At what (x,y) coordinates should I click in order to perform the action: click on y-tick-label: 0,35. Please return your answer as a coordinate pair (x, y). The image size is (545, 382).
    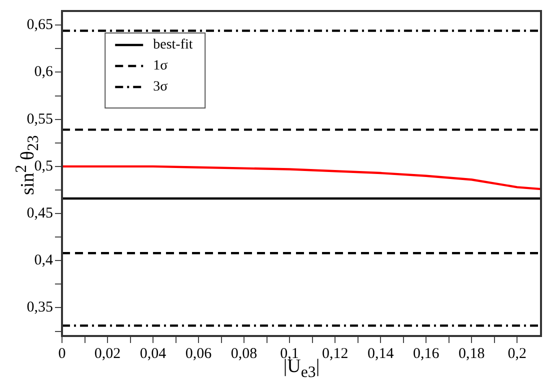
    Looking at the image, I should click on (39, 308).